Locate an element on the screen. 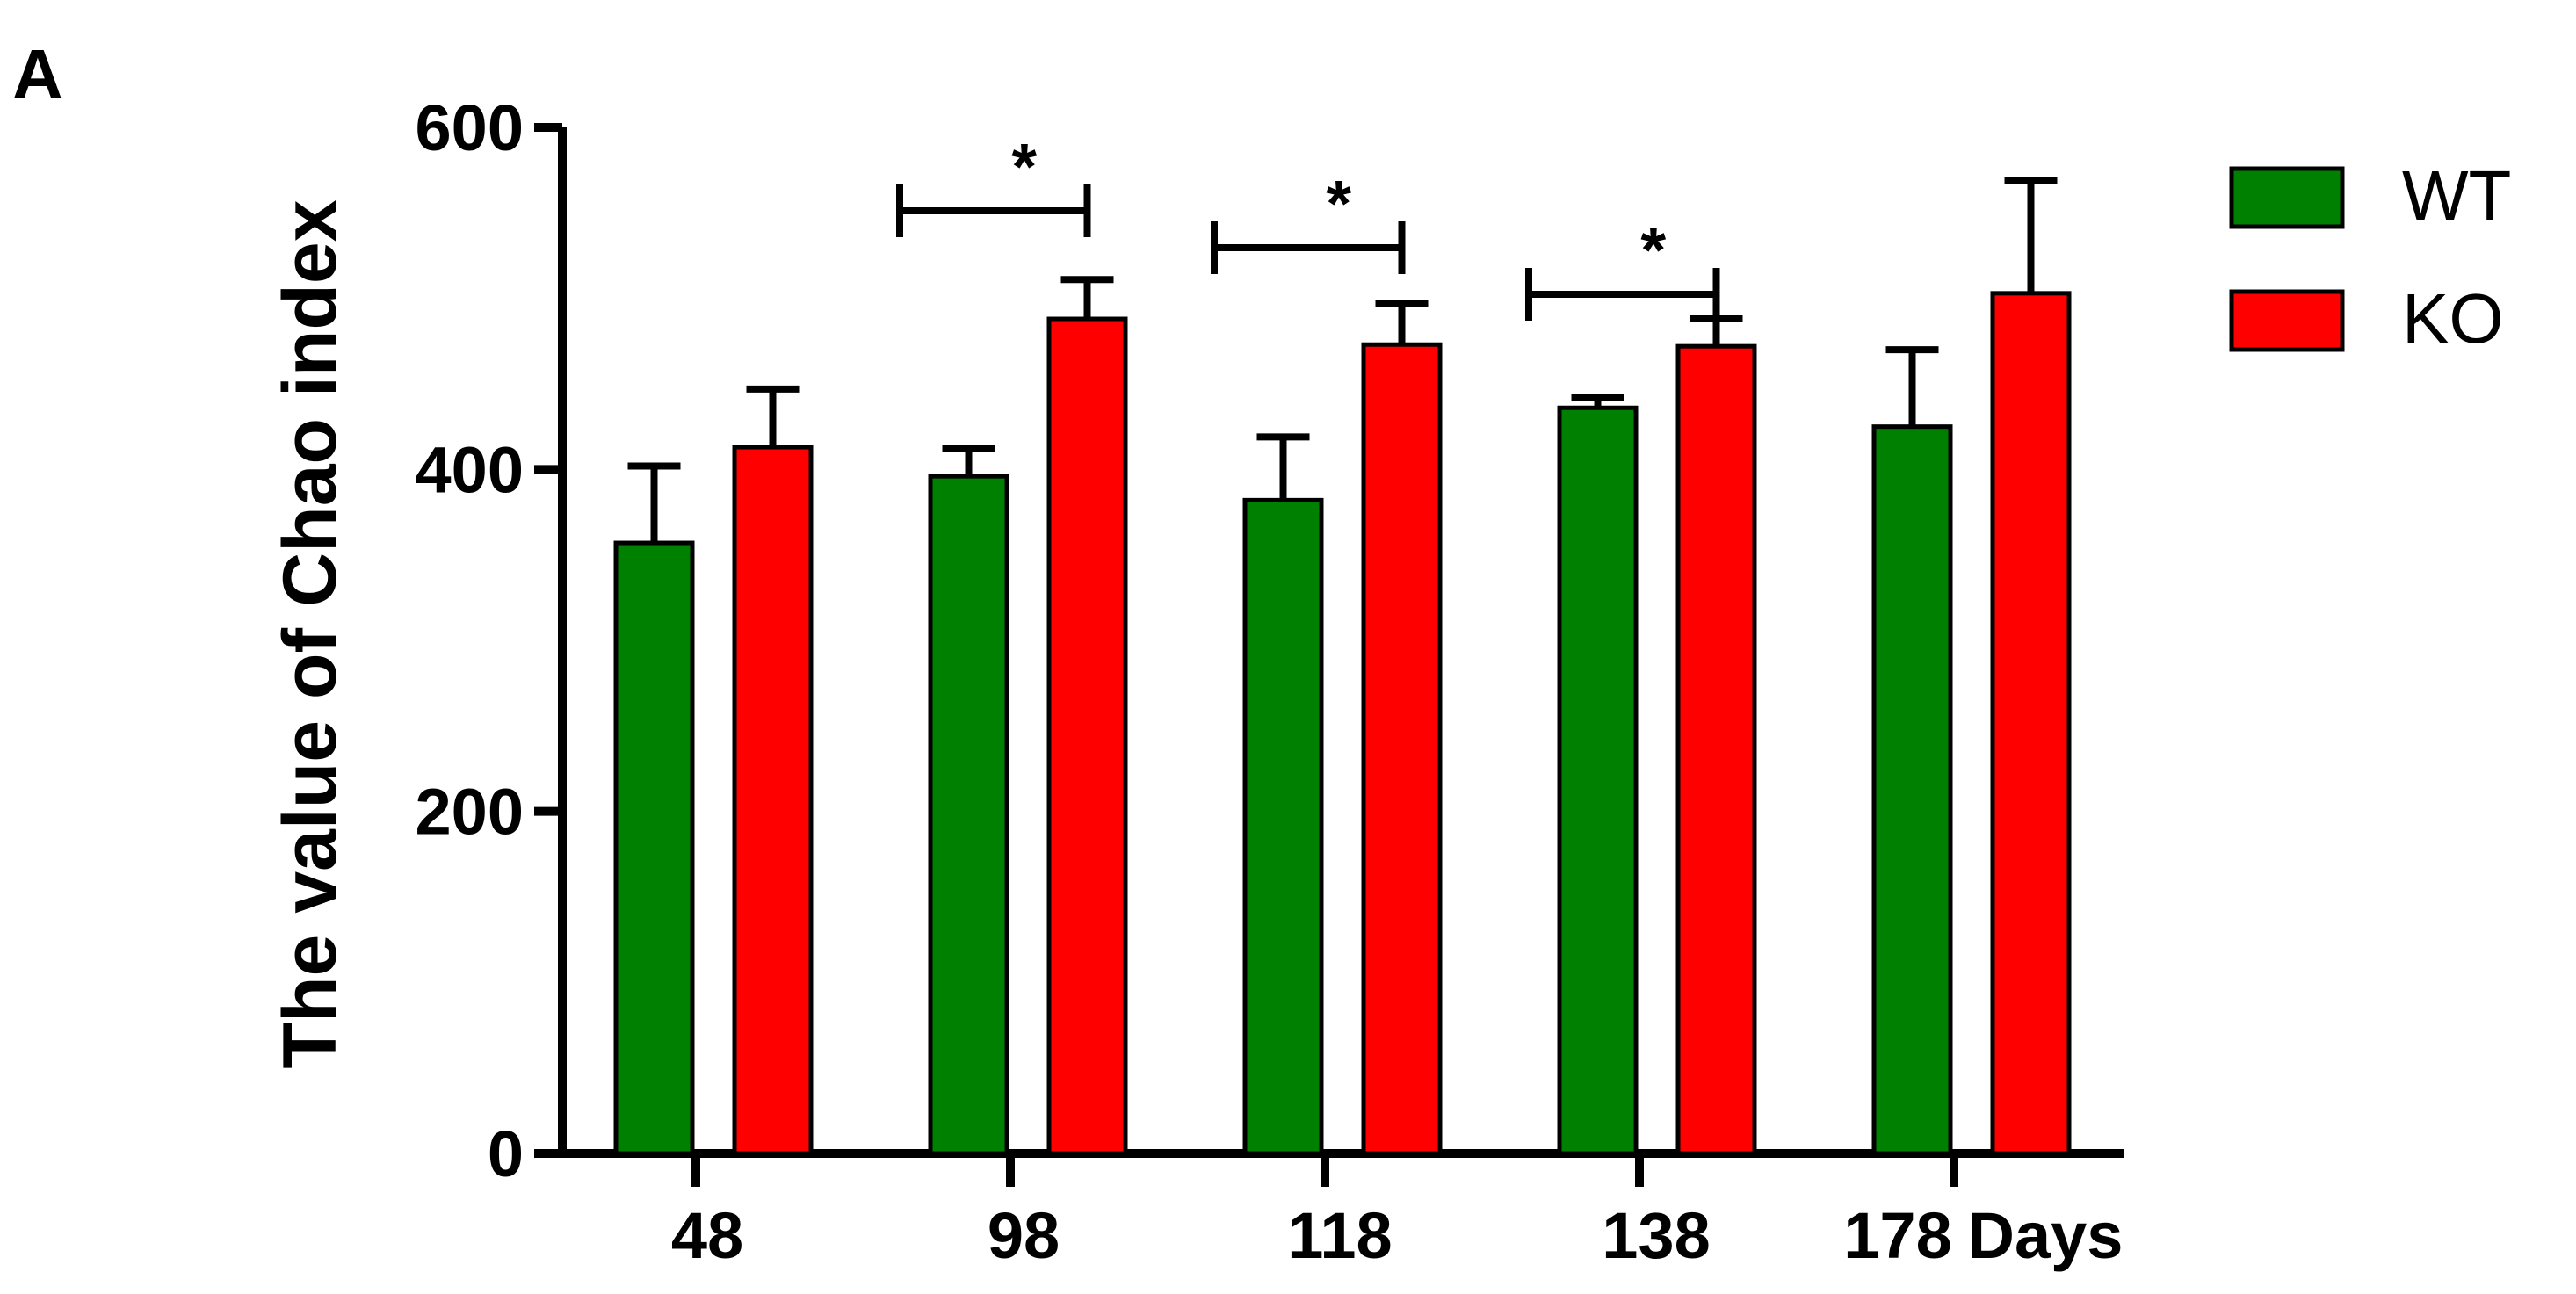 The image size is (2576, 1294). x-tick-label: 48 is located at coordinates (707, 1235).